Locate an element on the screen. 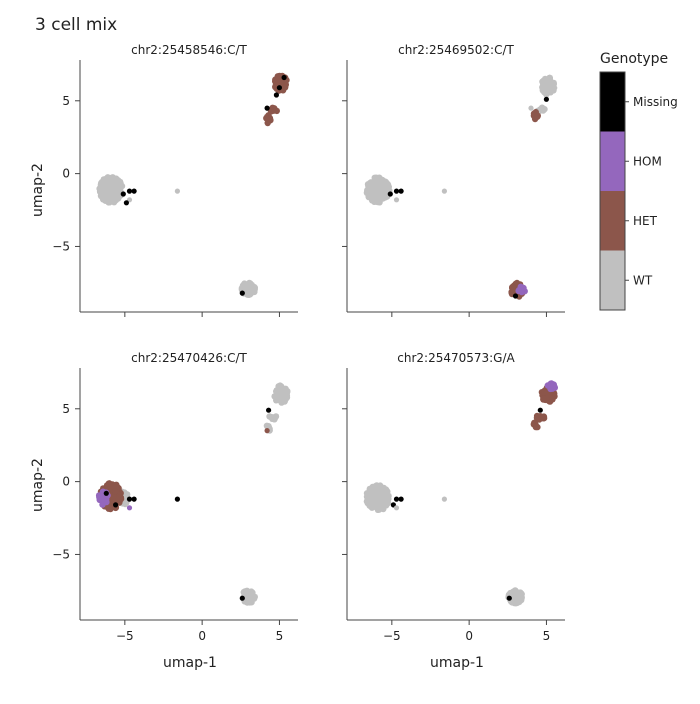 This screenshot has height=704, width=700. panel-2: chr2:25469502:C/T is located at coordinates (453, 180).